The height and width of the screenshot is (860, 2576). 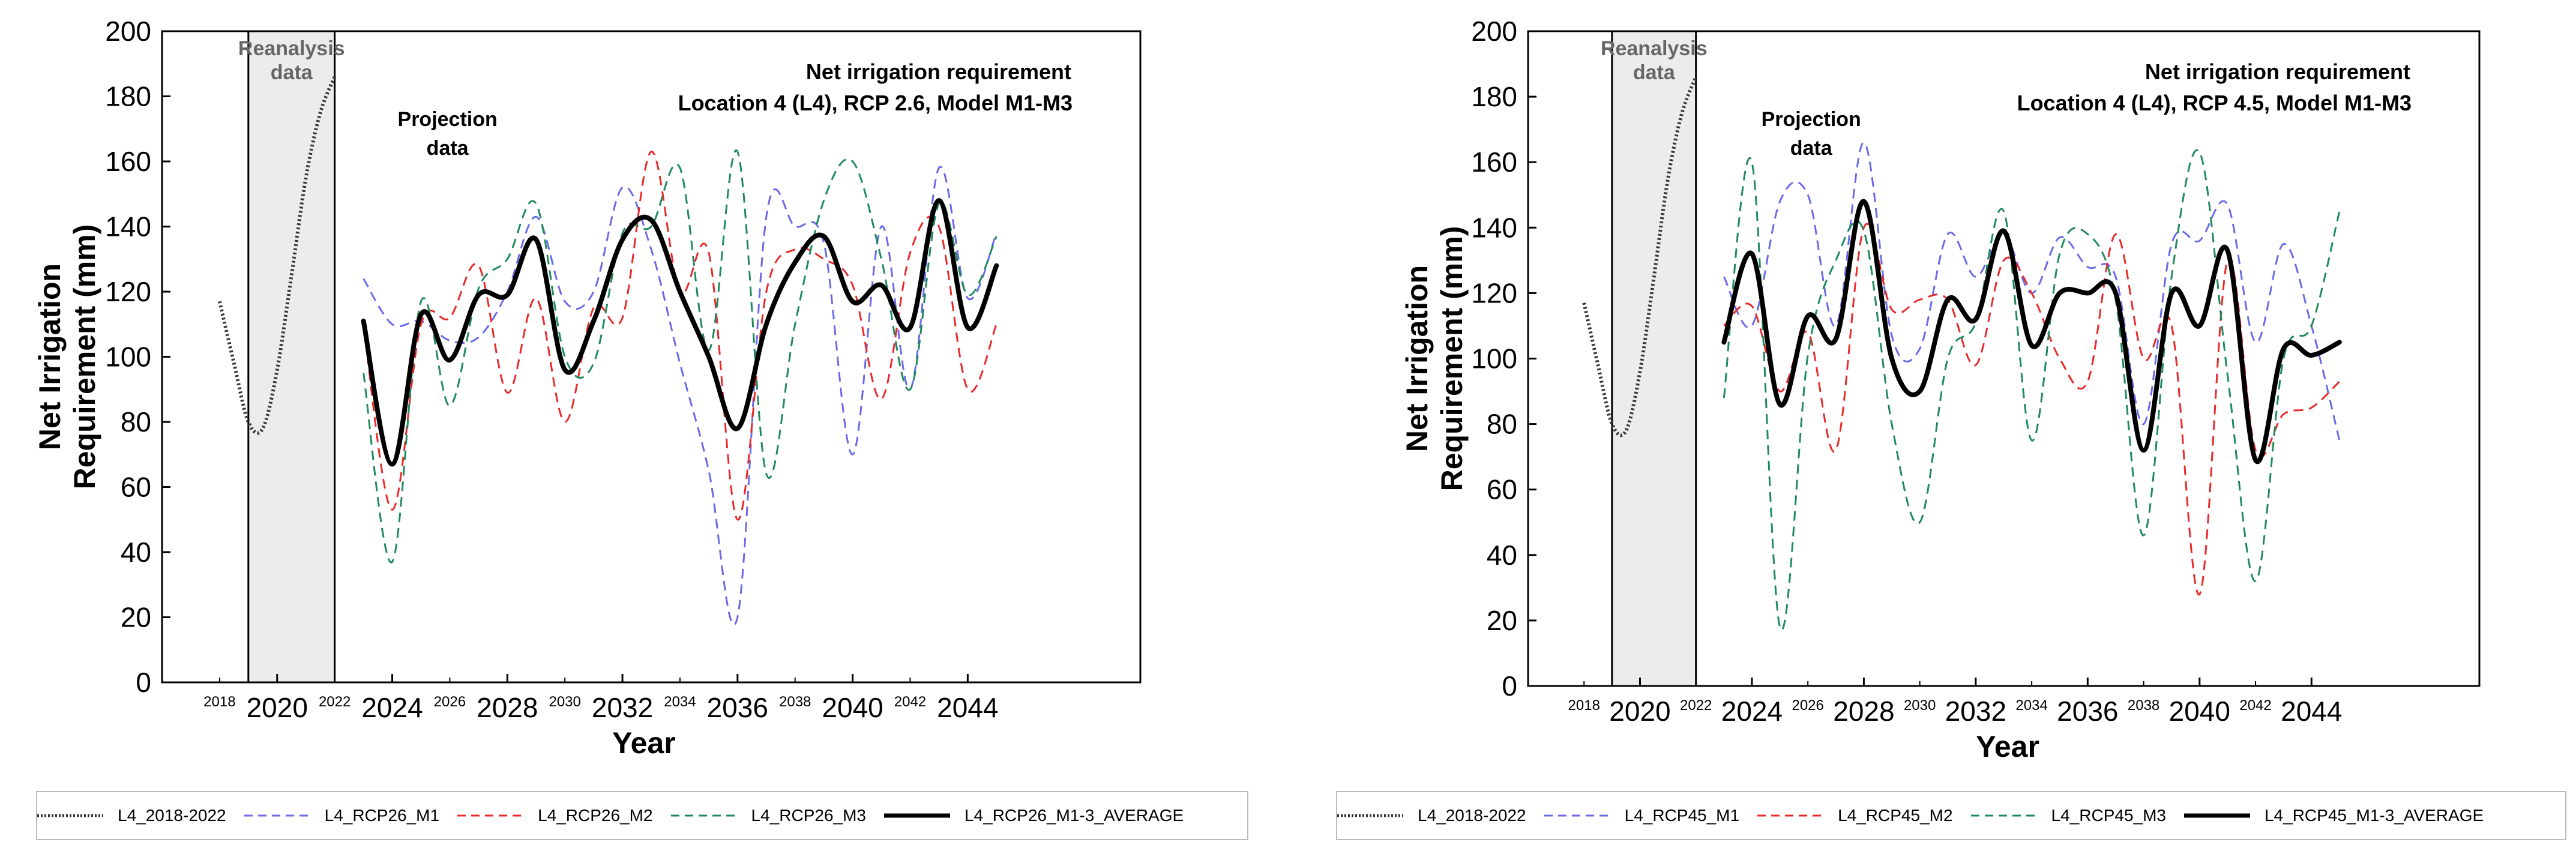 I want to click on legend-item-average: L4_RCP45_M1-3_AVERAGE, so click(x=2333, y=816).